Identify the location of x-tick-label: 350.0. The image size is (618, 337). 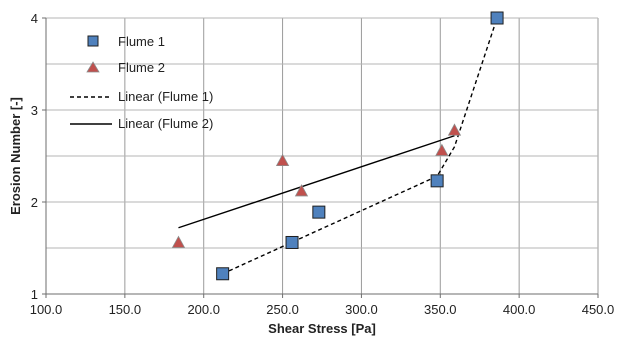
(440, 309).